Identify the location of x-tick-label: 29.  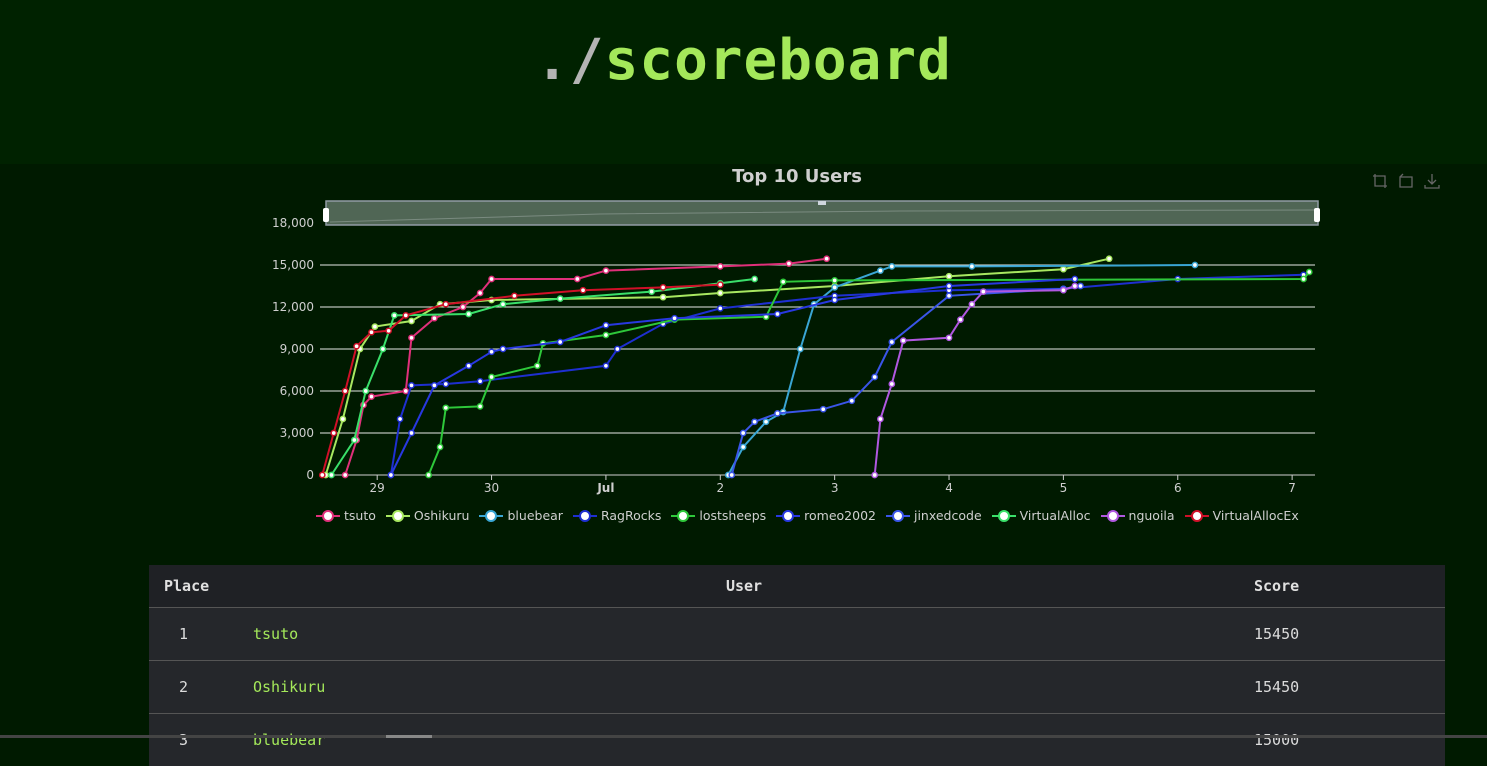
(377, 488).